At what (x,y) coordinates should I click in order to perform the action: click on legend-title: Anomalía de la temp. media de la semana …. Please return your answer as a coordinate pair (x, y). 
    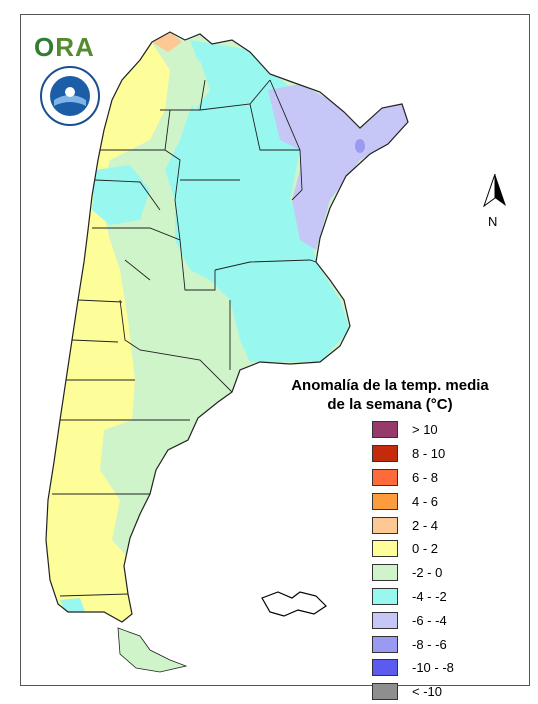
    Looking at the image, I should click on (390, 395).